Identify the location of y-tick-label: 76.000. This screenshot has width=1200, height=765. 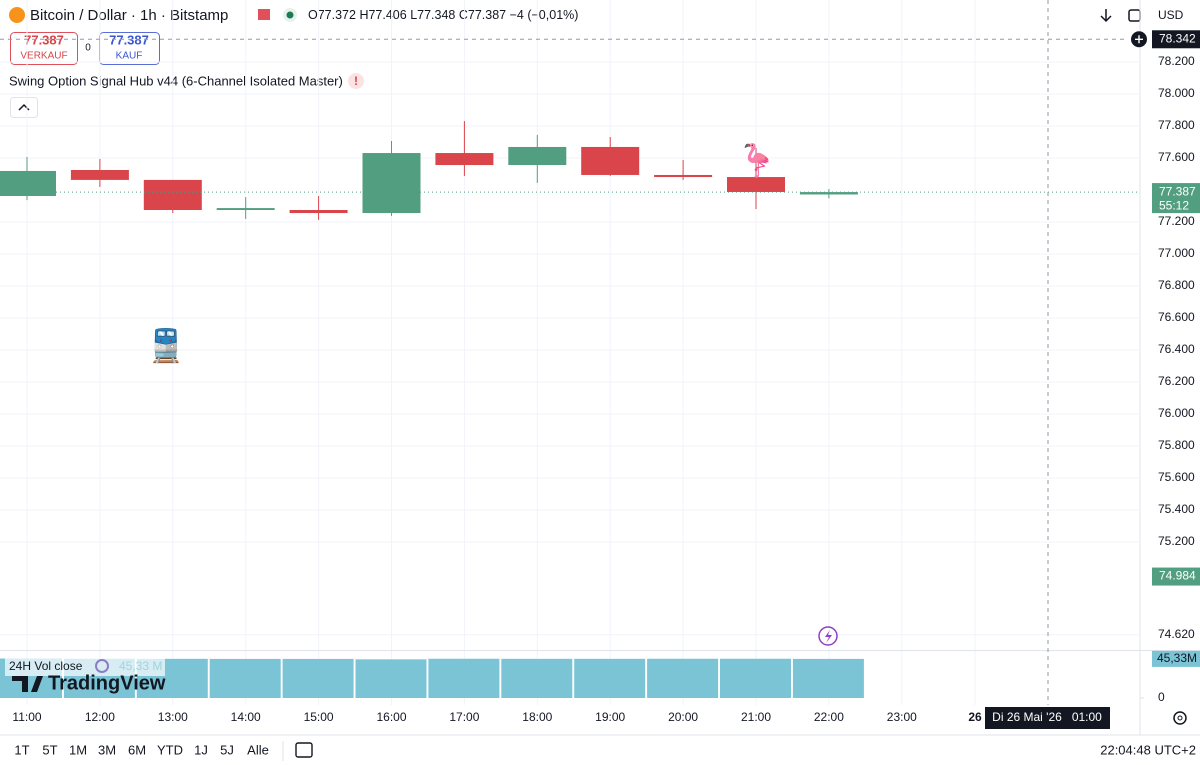
(1176, 413).